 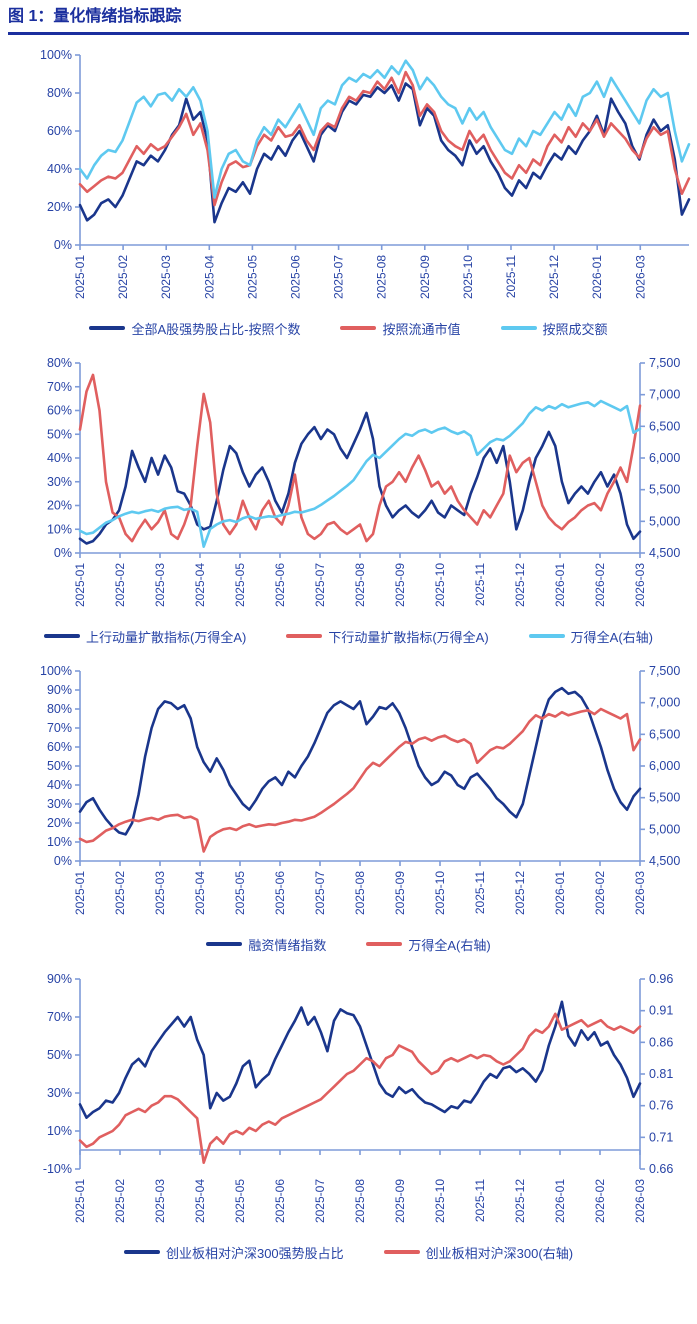 What do you see at coordinates (661, 979) in the screenshot?
I see `right-axis-tick-label: 0.96` at bounding box center [661, 979].